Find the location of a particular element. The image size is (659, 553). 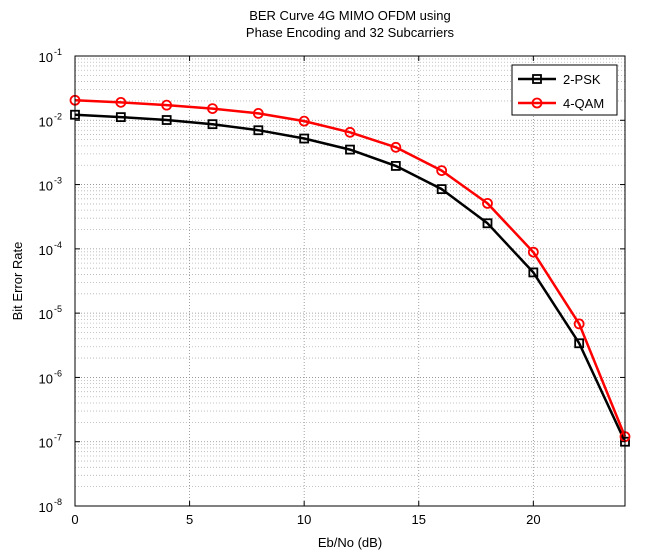

legend-marker-2psk is located at coordinates (537, 79).